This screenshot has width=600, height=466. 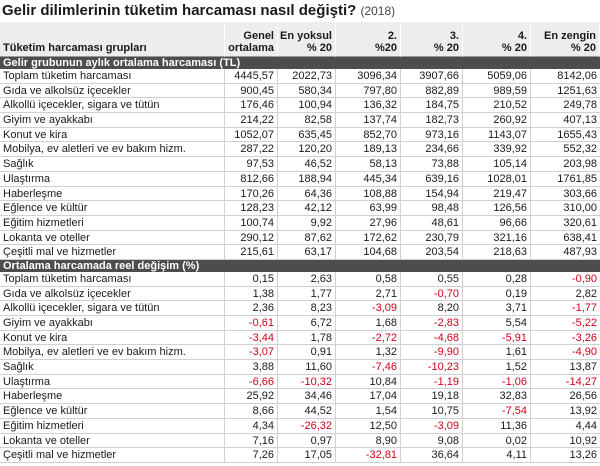 What do you see at coordinates (251, 294) in the screenshot?
I see `table-cell: 1,38` at bounding box center [251, 294].